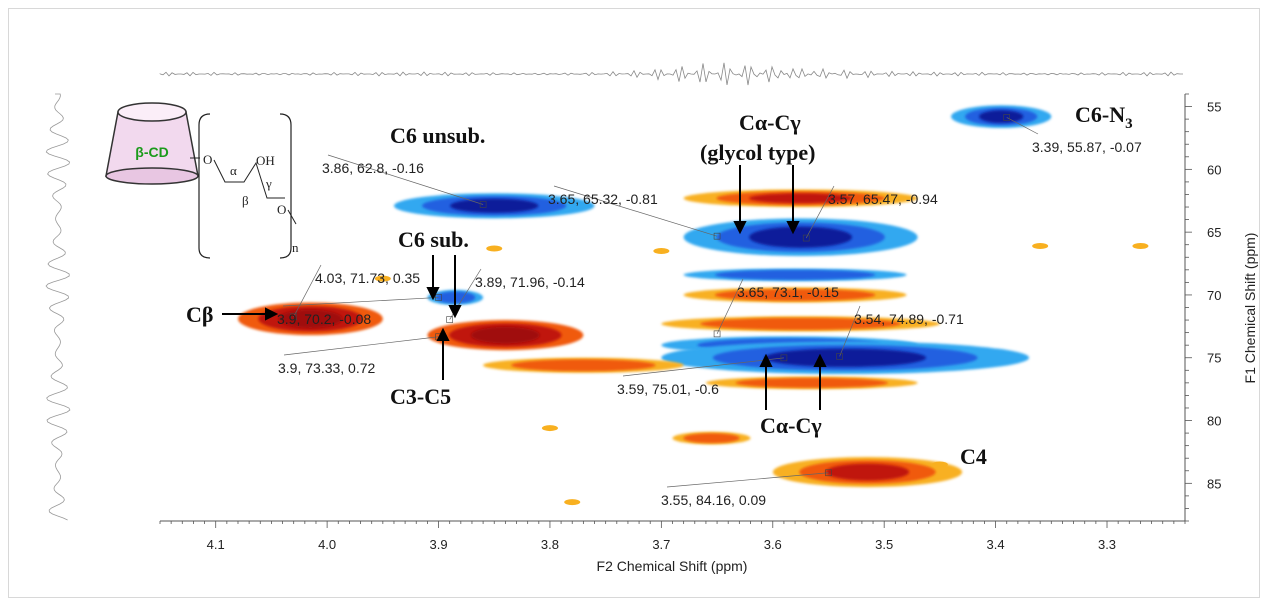  Describe the element at coordinates (1214, 483) in the screenshot. I see `y-tick-label: 85` at that location.